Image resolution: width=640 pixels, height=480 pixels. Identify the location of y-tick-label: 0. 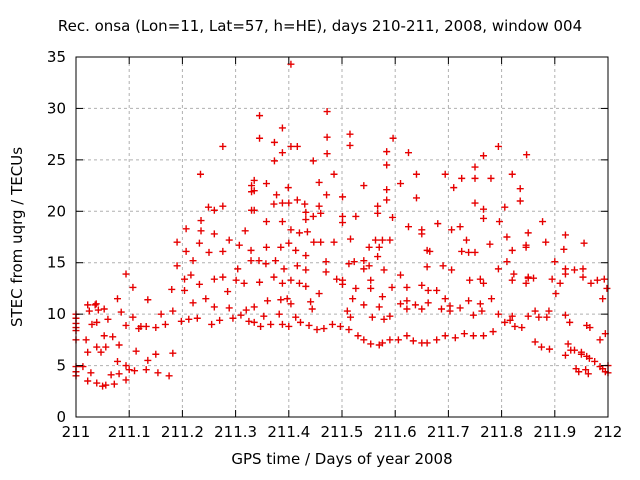
(61, 417).